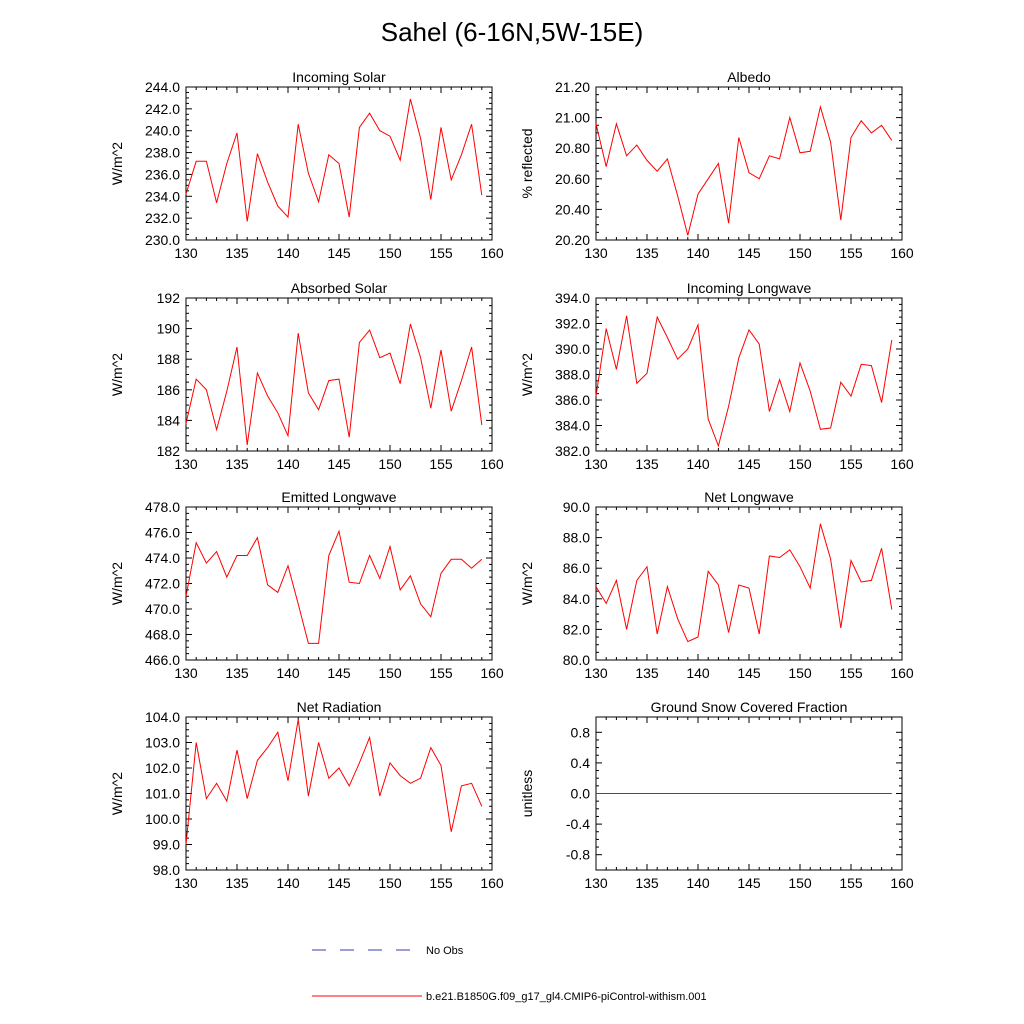  Describe the element at coordinates (512, 32) in the screenshot. I see `figure-title: Sahel (6-16N,5W-15E)` at that location.